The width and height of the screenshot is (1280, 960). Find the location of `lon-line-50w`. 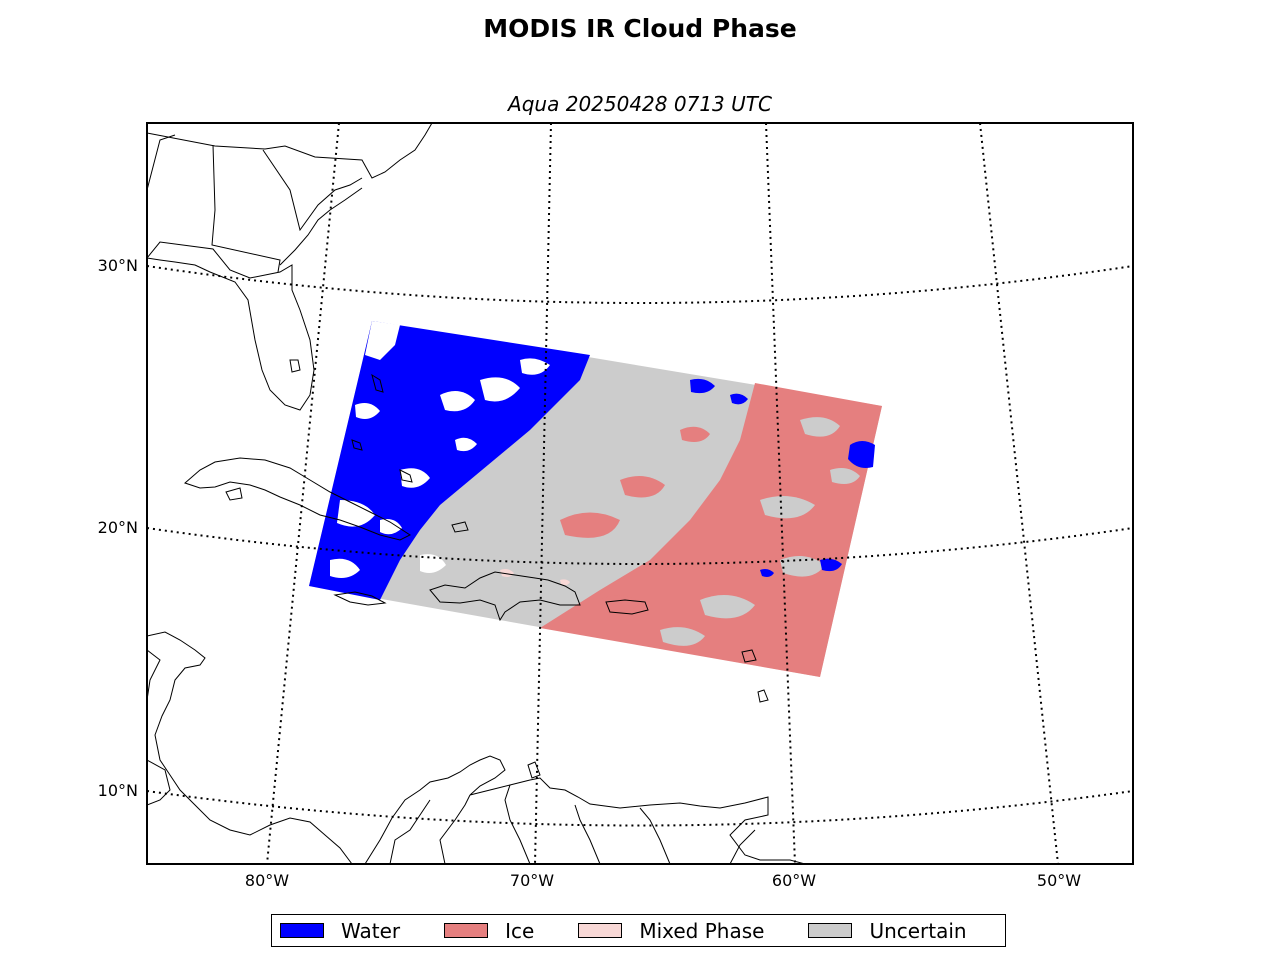

lon-line-50w is located at coordinates (1019, 493).